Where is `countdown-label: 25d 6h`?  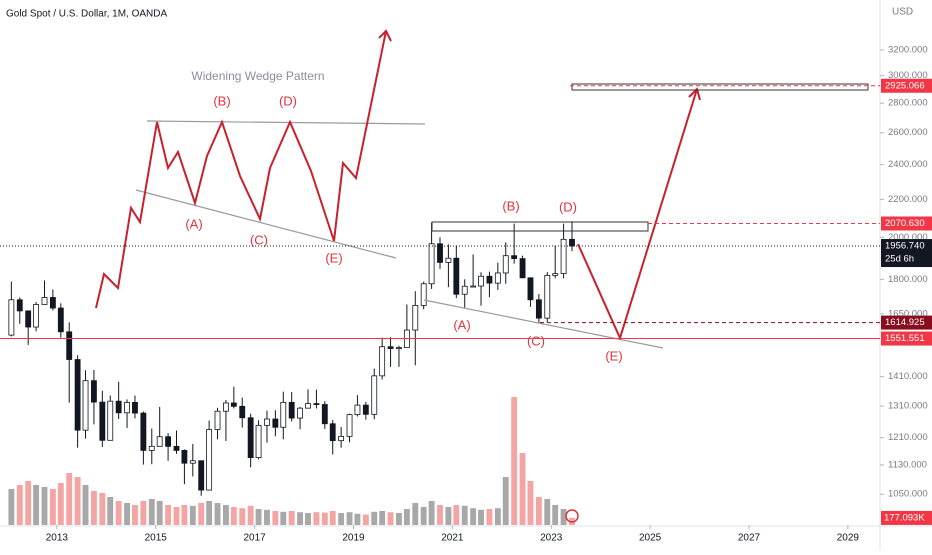 countdown-label: 25d 6h is located at coordinates (899, 259).